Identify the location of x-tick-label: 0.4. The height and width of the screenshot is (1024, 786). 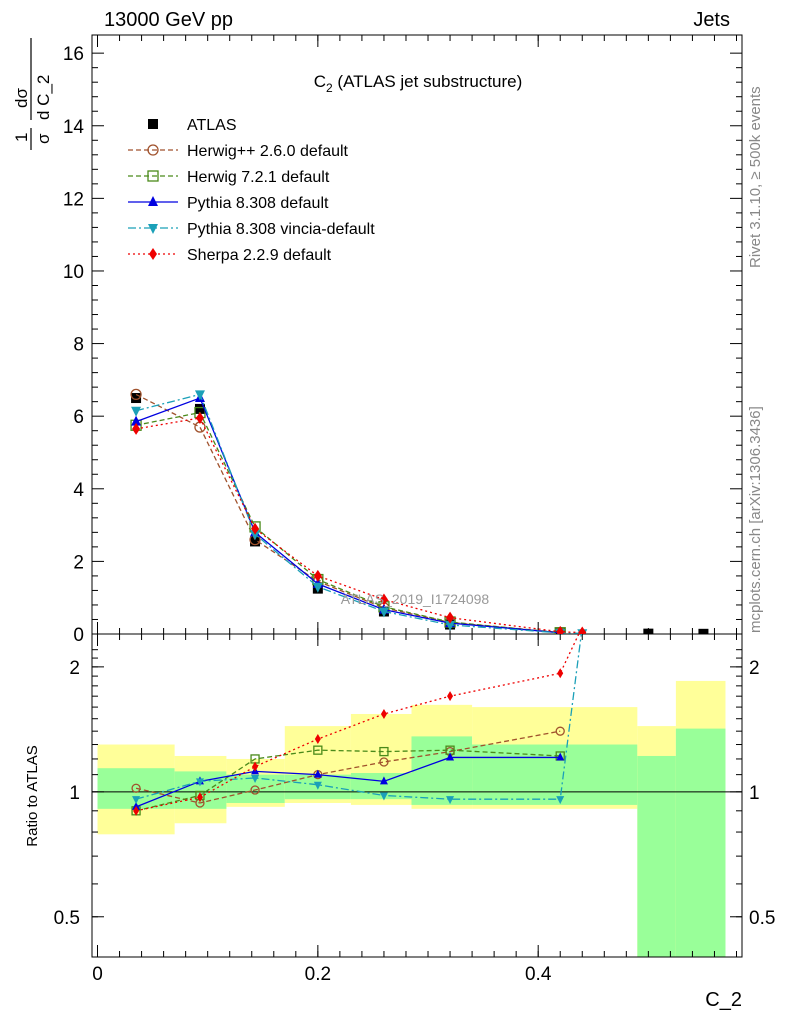
(538, 974).